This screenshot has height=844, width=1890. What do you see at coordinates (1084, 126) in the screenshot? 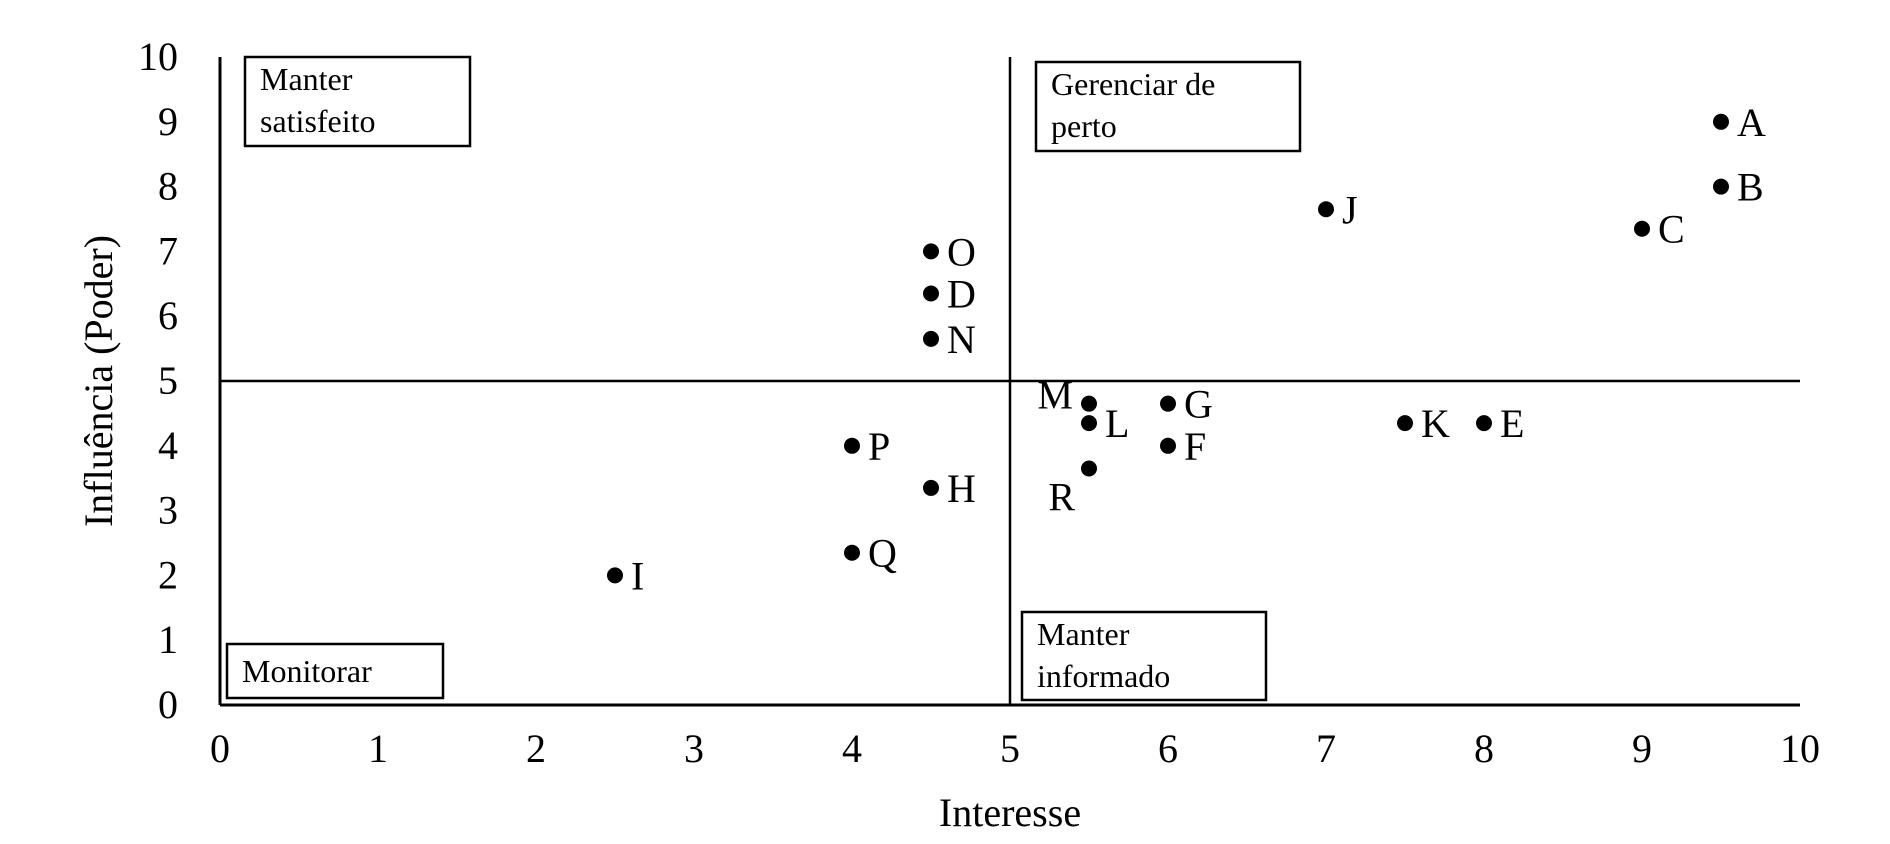
I see `quadrant-label: perto` at bounding box center [1084, 126].